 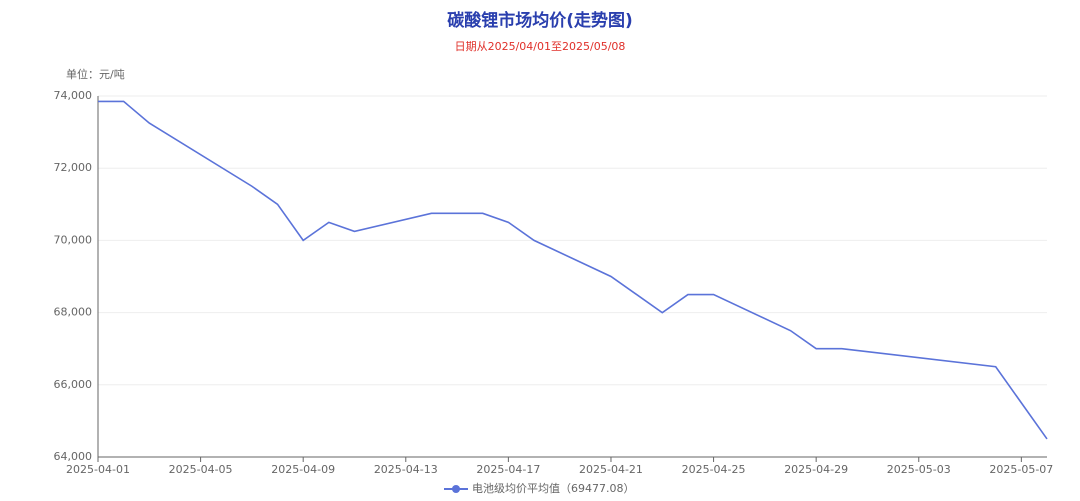 What do you see at coordinates (540, 46) in the screenshot?
I see `chart-subtitle: 日期从2025/04/01至2025/05/08` at bounding box center [540, 46].